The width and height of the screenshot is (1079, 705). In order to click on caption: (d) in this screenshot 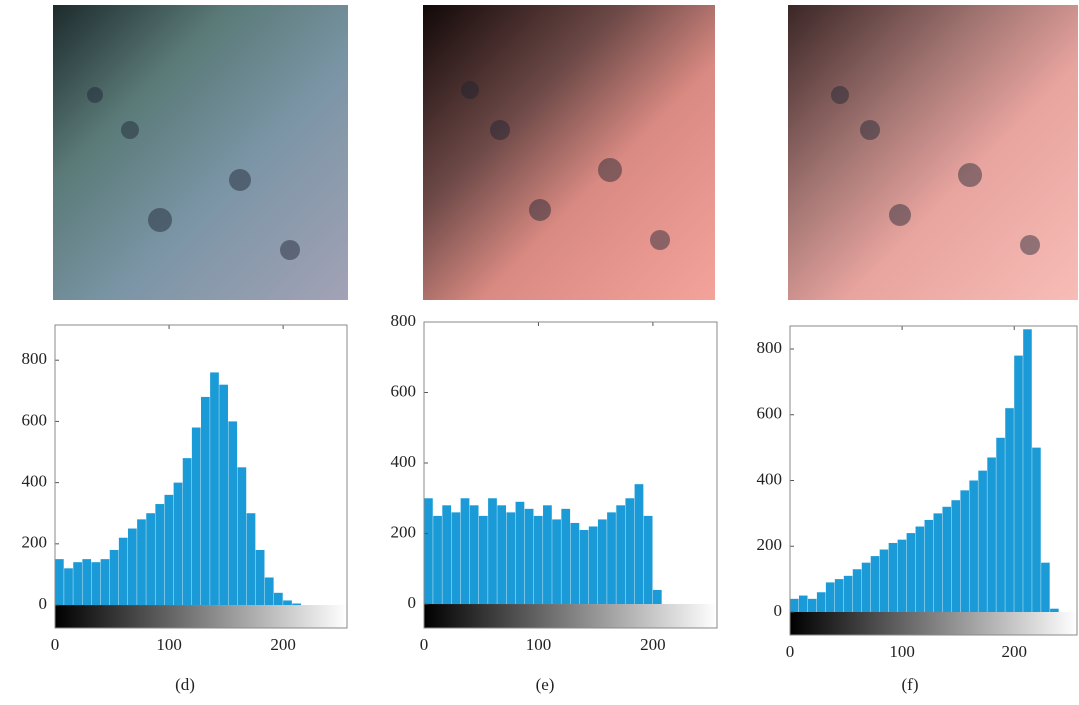, I will do `click(185, 684)`.